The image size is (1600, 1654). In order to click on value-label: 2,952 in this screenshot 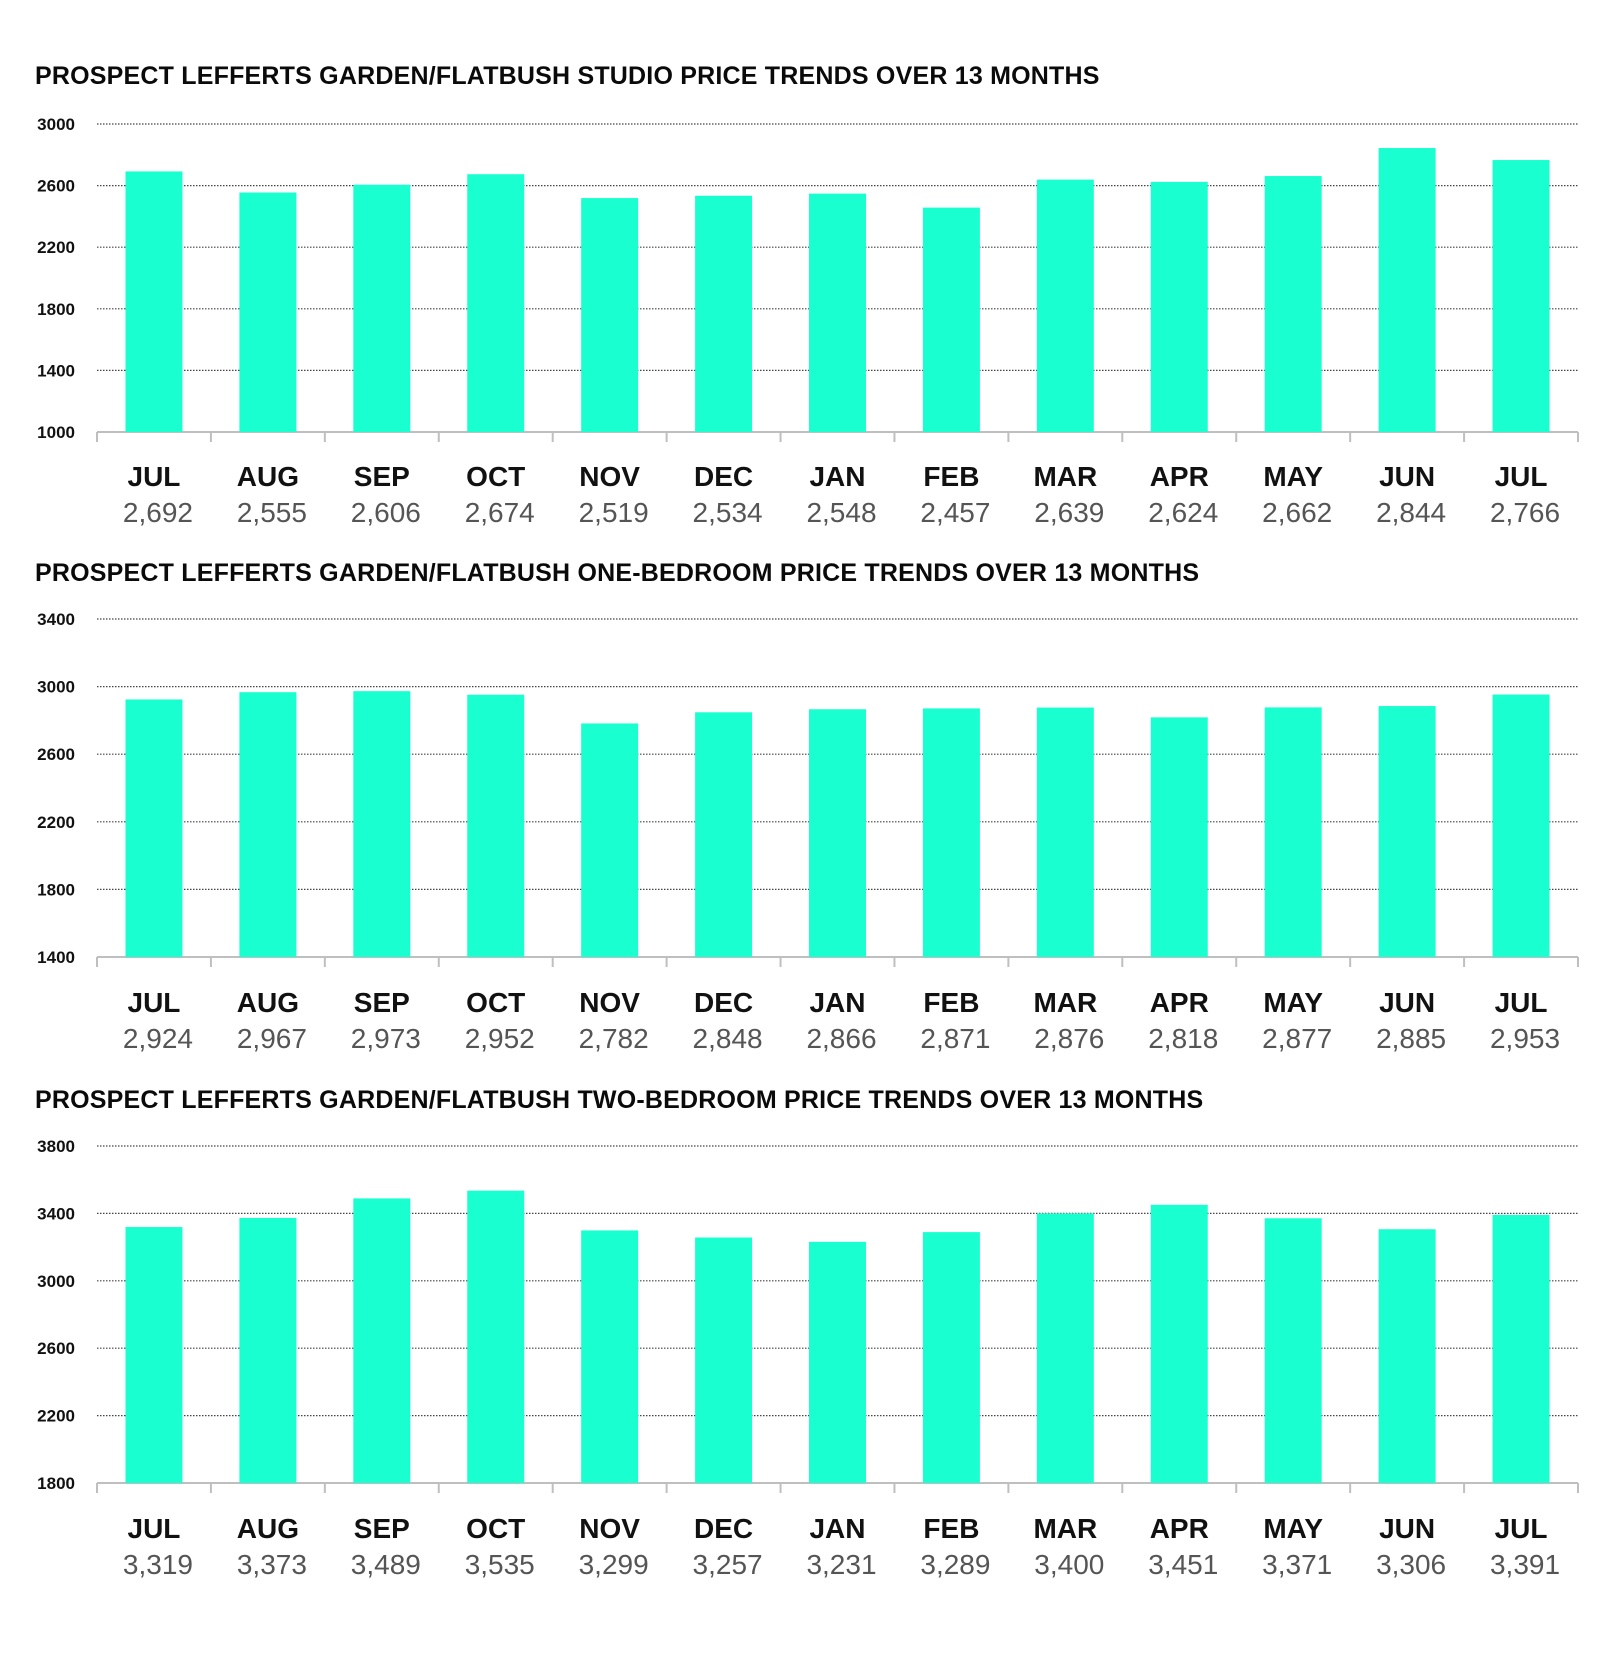, I will do `click(500, 1038)`.